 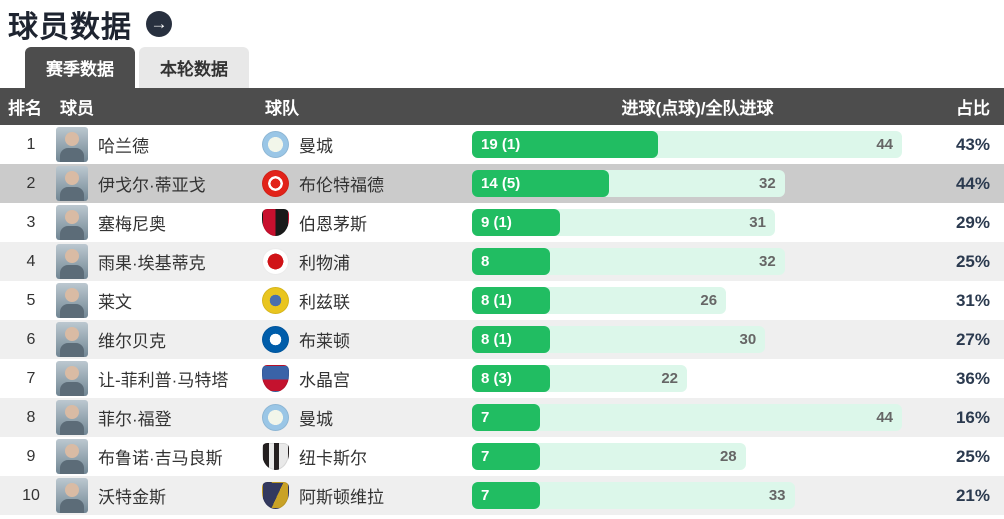 I want to click on goals-bar-cell: 32 14 (5), so click(x=685, y=183).